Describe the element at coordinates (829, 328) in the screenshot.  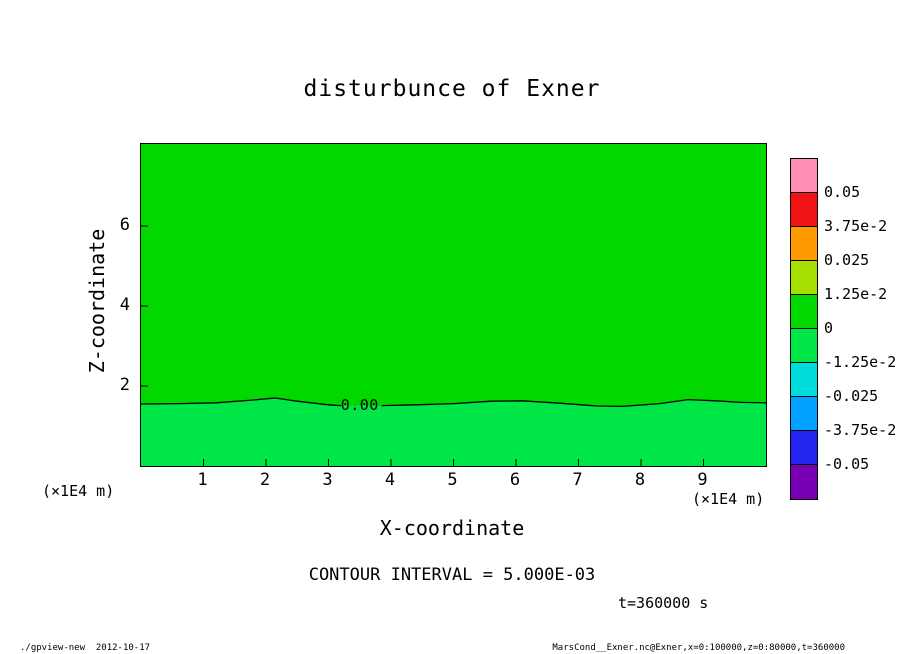
I see `colorbar-label: 0` at that location.